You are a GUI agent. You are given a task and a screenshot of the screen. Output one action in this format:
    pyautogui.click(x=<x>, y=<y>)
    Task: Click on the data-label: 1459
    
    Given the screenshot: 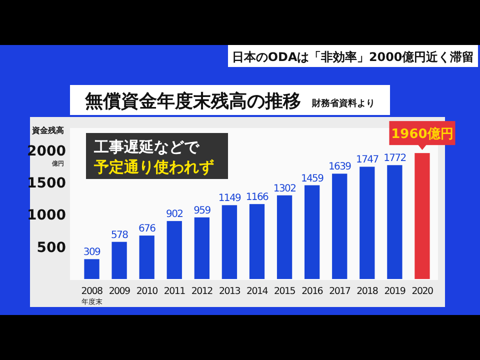 What is the action you would take?
    pyautogui.click(x=312, y=178)
    